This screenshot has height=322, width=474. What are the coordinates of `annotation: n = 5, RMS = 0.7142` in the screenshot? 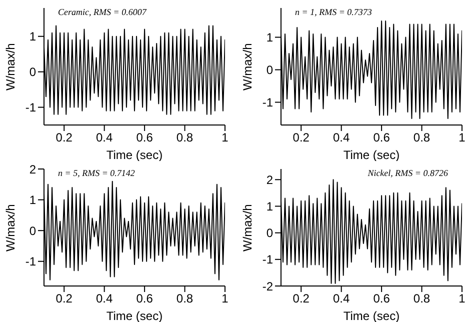 It's located at (96, 173).